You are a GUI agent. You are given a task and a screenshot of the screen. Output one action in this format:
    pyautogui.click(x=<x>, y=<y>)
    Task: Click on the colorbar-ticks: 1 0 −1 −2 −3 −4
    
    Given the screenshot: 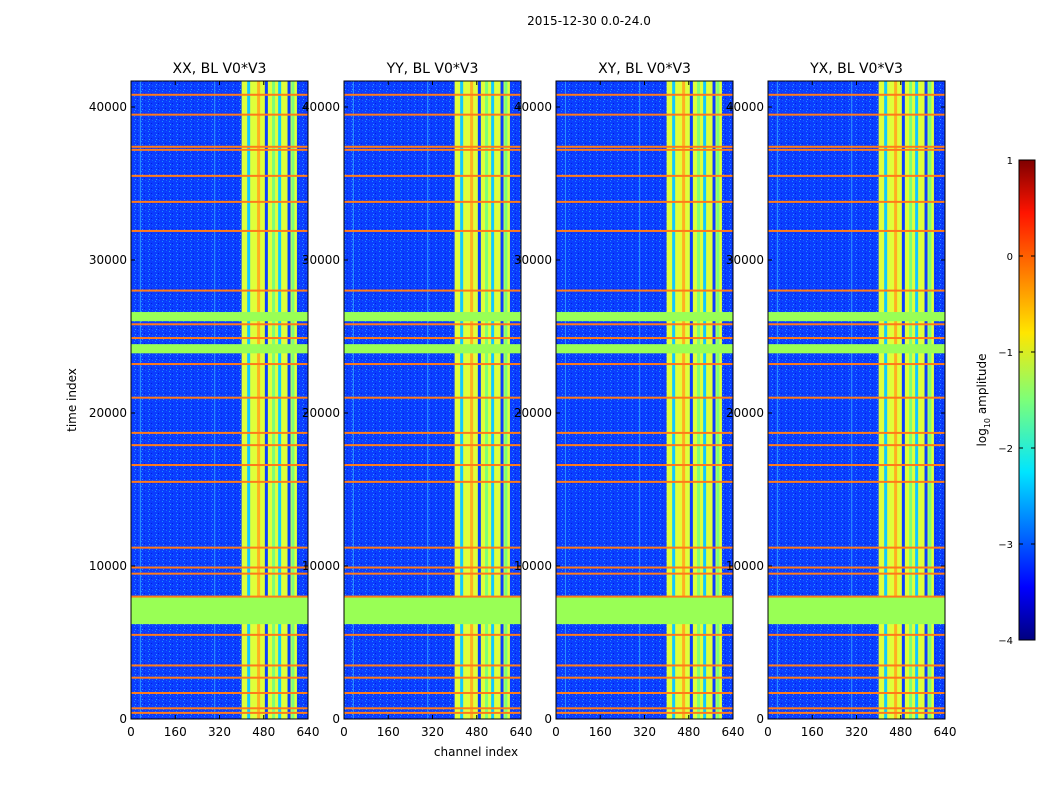 What is the action you would take?
    pyautogui.click(x=1016, y=401)
    